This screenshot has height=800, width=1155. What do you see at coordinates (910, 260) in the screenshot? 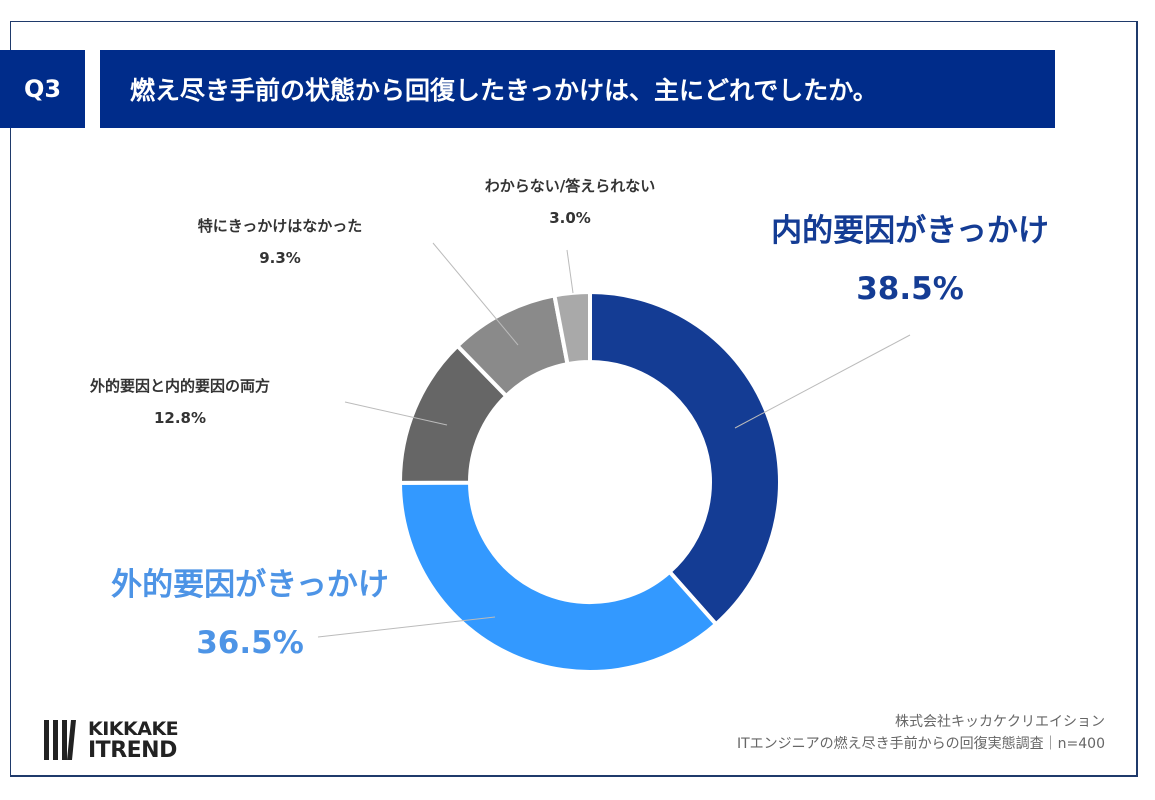
I see `label-internal: 内的要因がきっかけ 38.5%` at bounding box center [910, 260].